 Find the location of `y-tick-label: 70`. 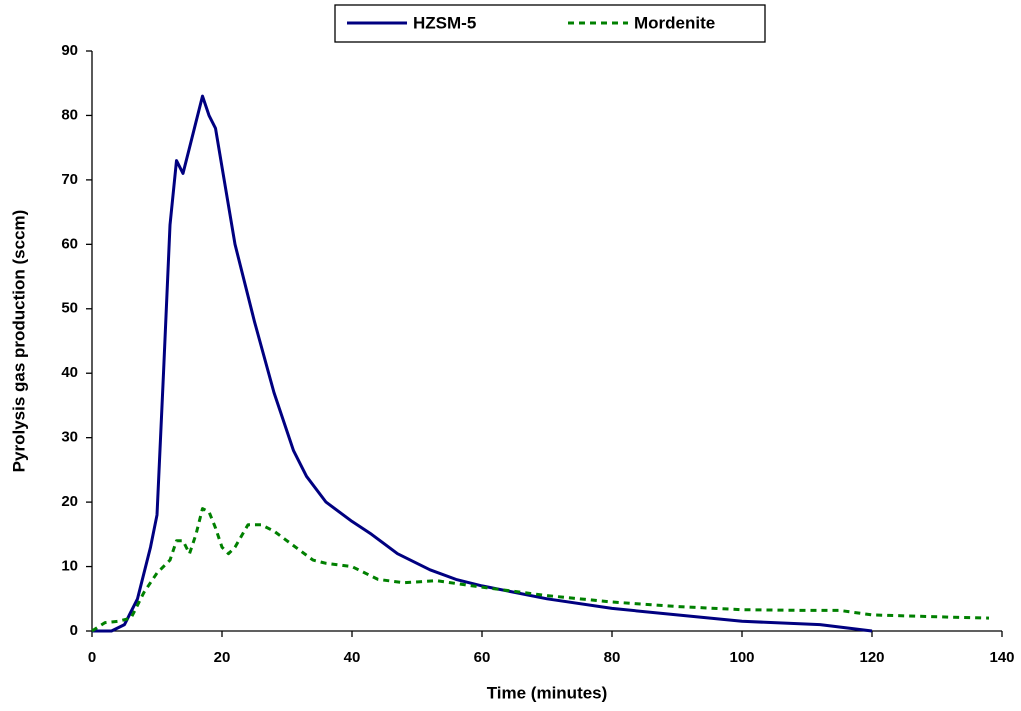

y-tick-label: 70 is located at coordinates (69, 179).